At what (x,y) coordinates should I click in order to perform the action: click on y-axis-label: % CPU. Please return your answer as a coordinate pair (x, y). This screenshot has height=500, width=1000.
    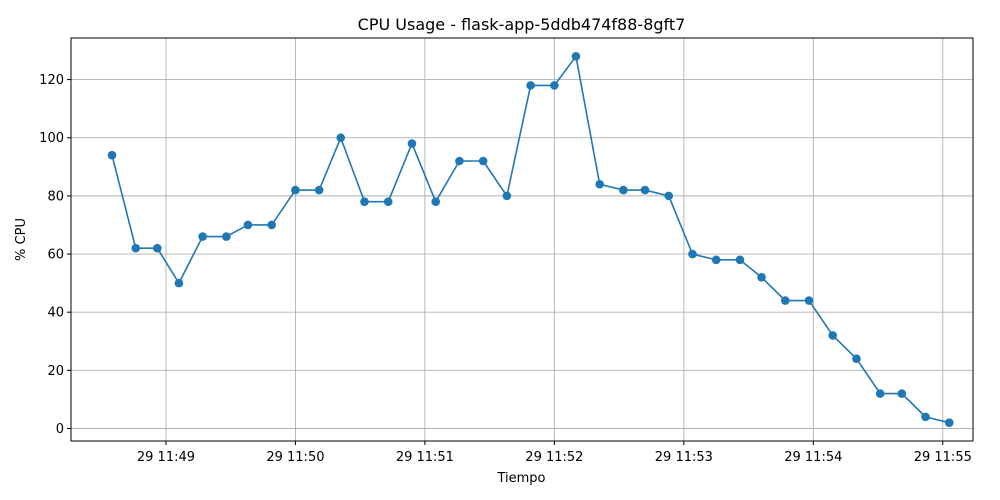
    Looking at the image, I should click on (21, 239).